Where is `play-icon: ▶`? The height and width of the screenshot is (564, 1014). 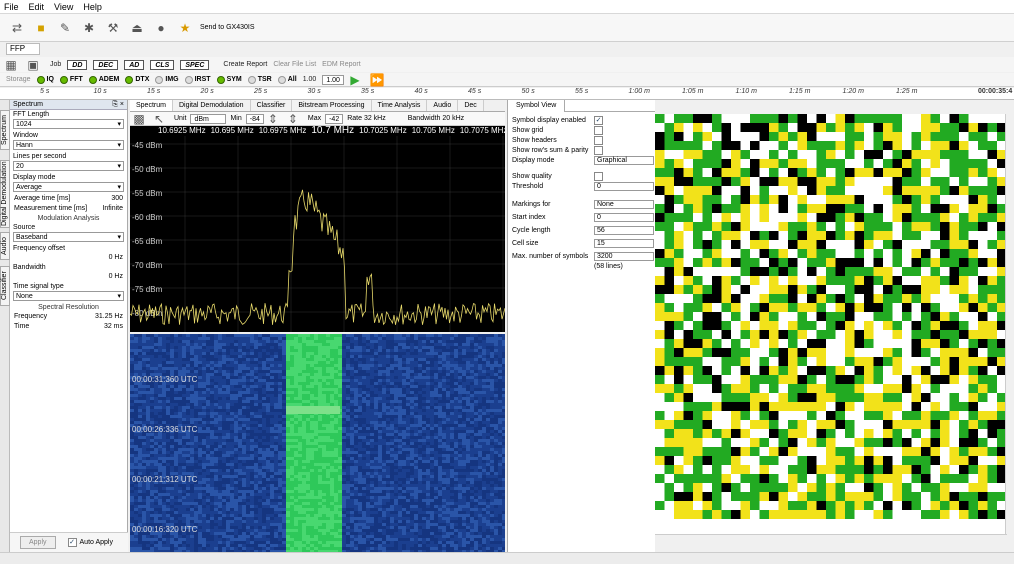
play-icon: ▶ is located at coordinates (355, 79).